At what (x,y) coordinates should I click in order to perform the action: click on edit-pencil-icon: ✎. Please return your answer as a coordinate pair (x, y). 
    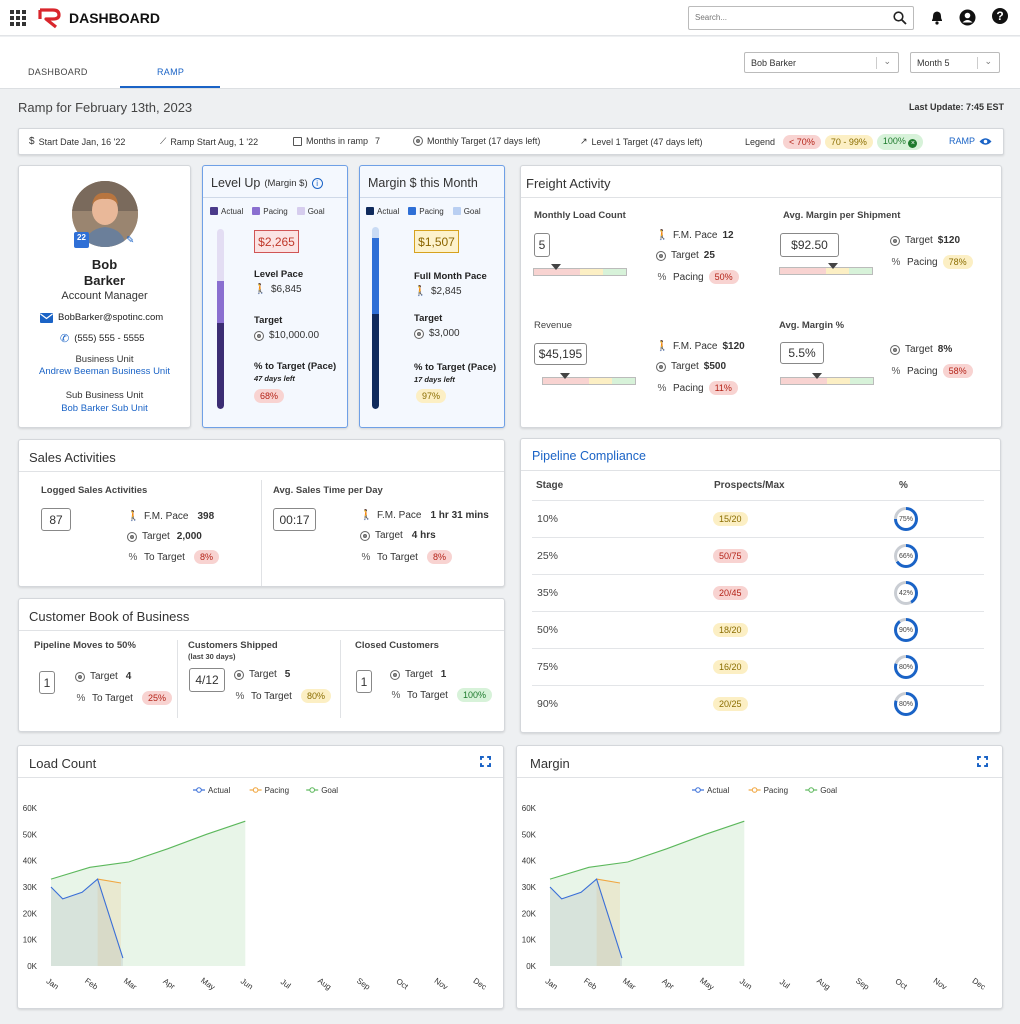
    Looking at the image, I should click on (130, 240).